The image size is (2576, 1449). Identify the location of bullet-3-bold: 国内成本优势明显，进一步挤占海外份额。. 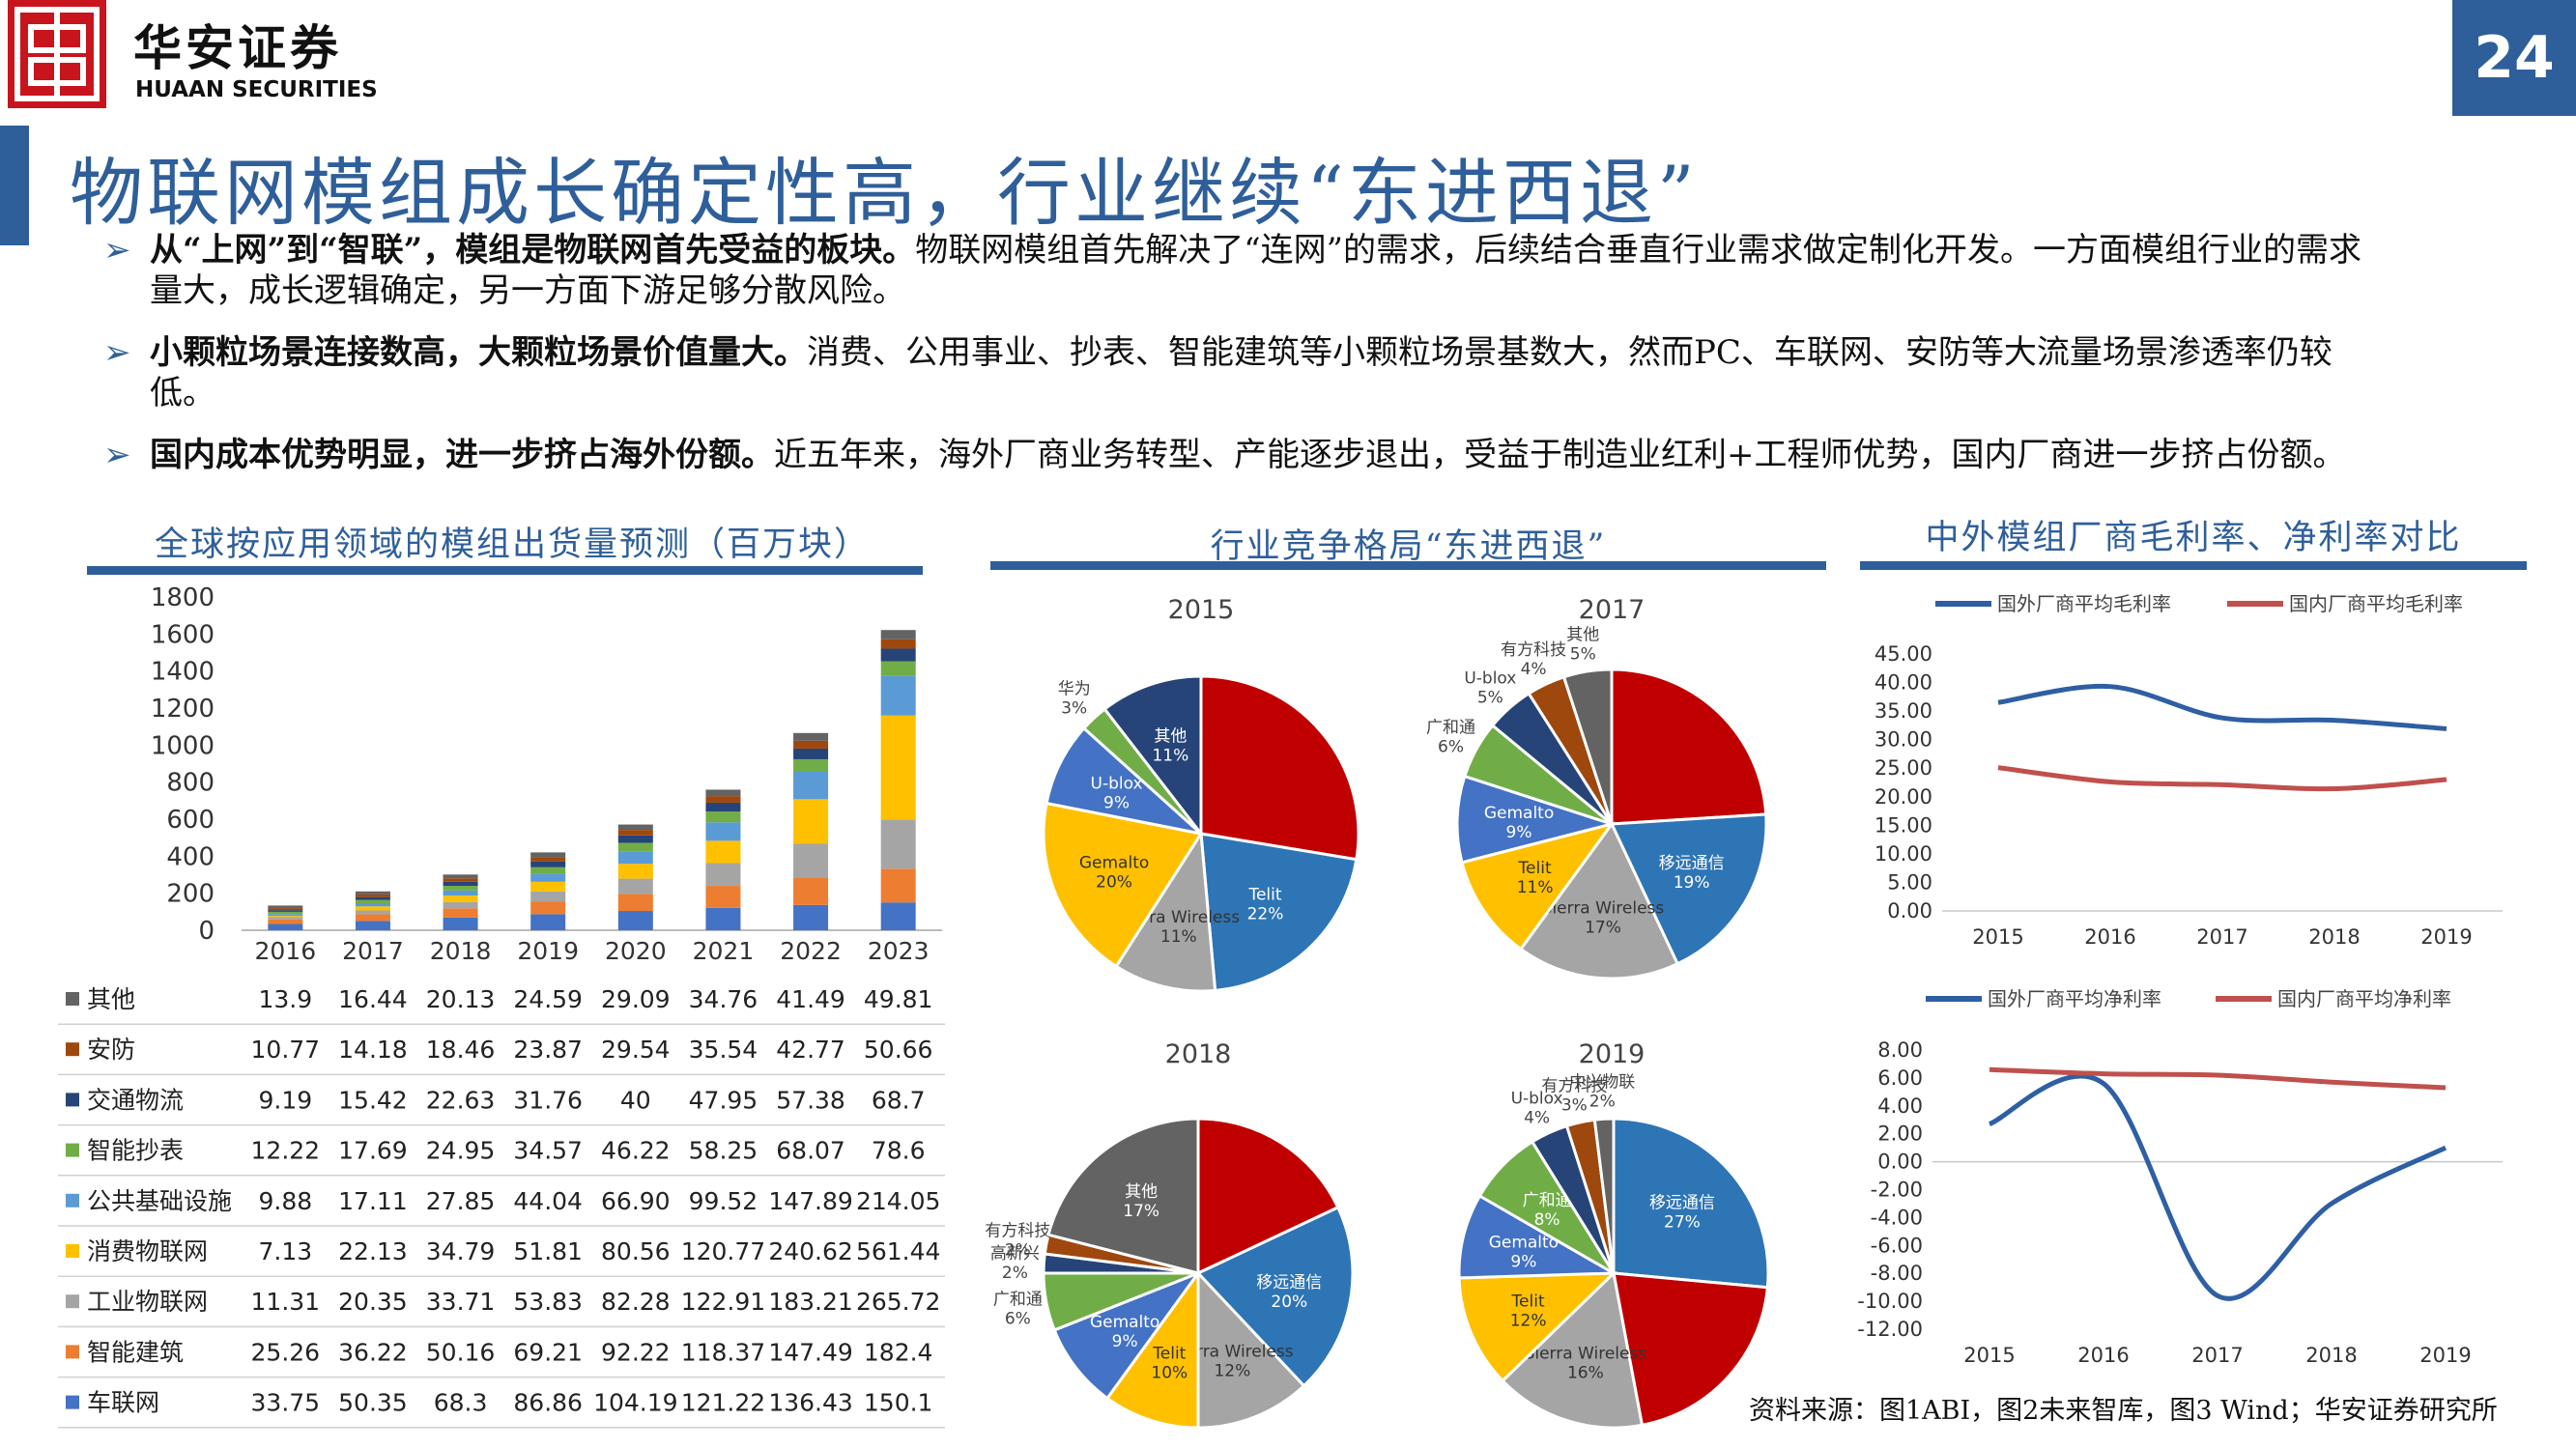
(462, 455).